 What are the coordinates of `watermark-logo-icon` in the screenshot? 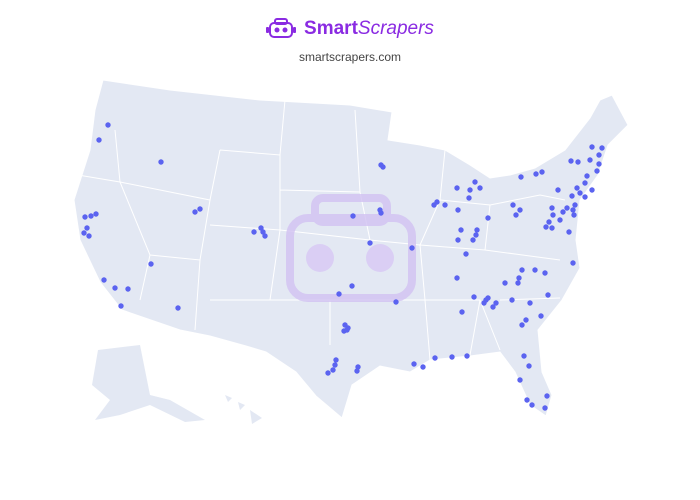 It's located at (351, 248).